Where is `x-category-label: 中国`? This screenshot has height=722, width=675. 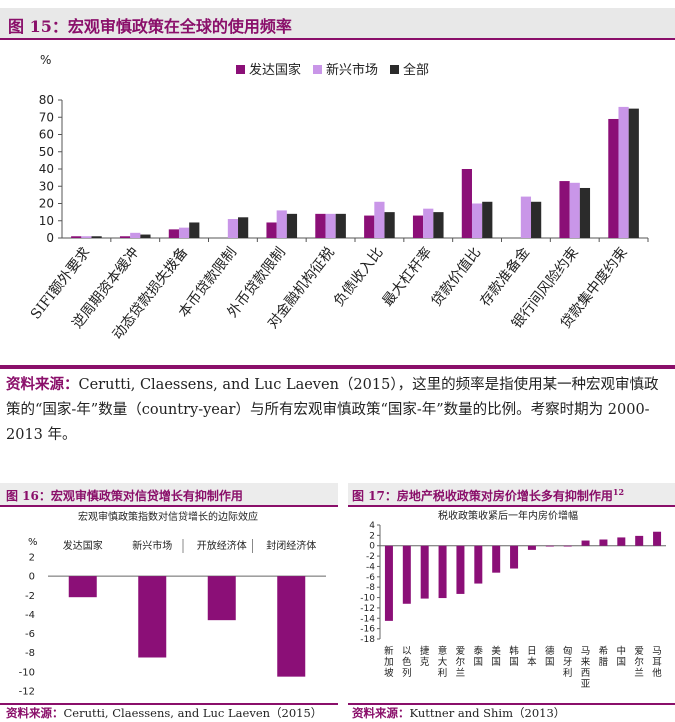
x-category-label: 中国 is located at coordinates (622, 656).